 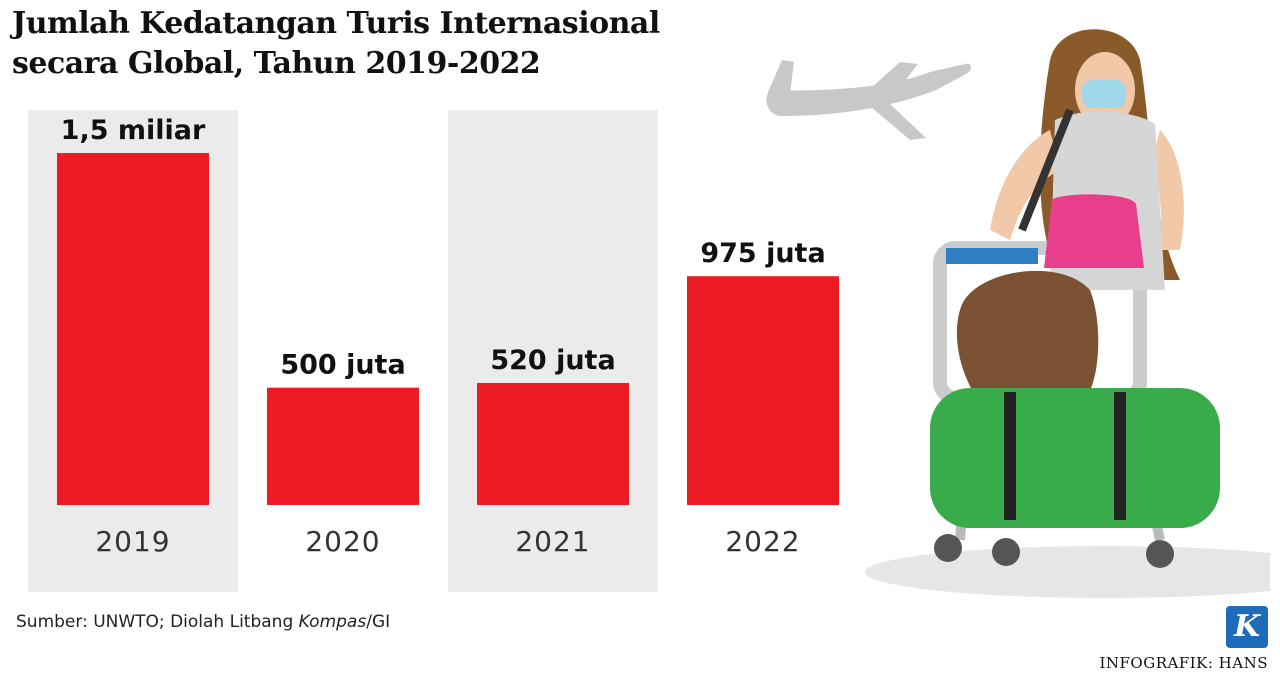 I want to click on band-2021, so click(x=553, y=351).